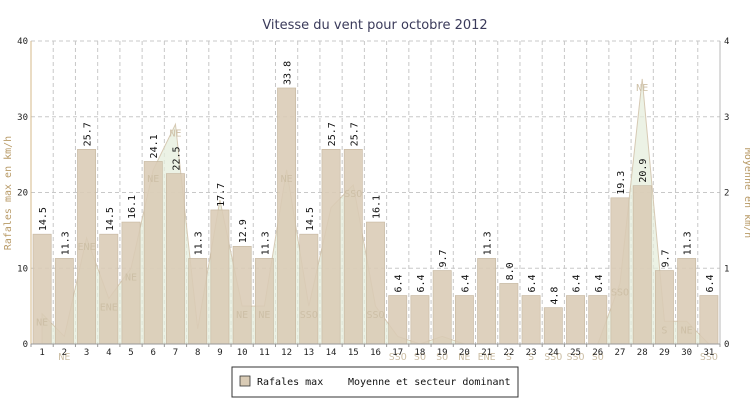 Image resolution: width=750 pixels, height=400 pixels. What do you see at coordinates (243, 231) in the screenshot?
I see `gust-value-label: 12.9` at bounding box center [243, 231].